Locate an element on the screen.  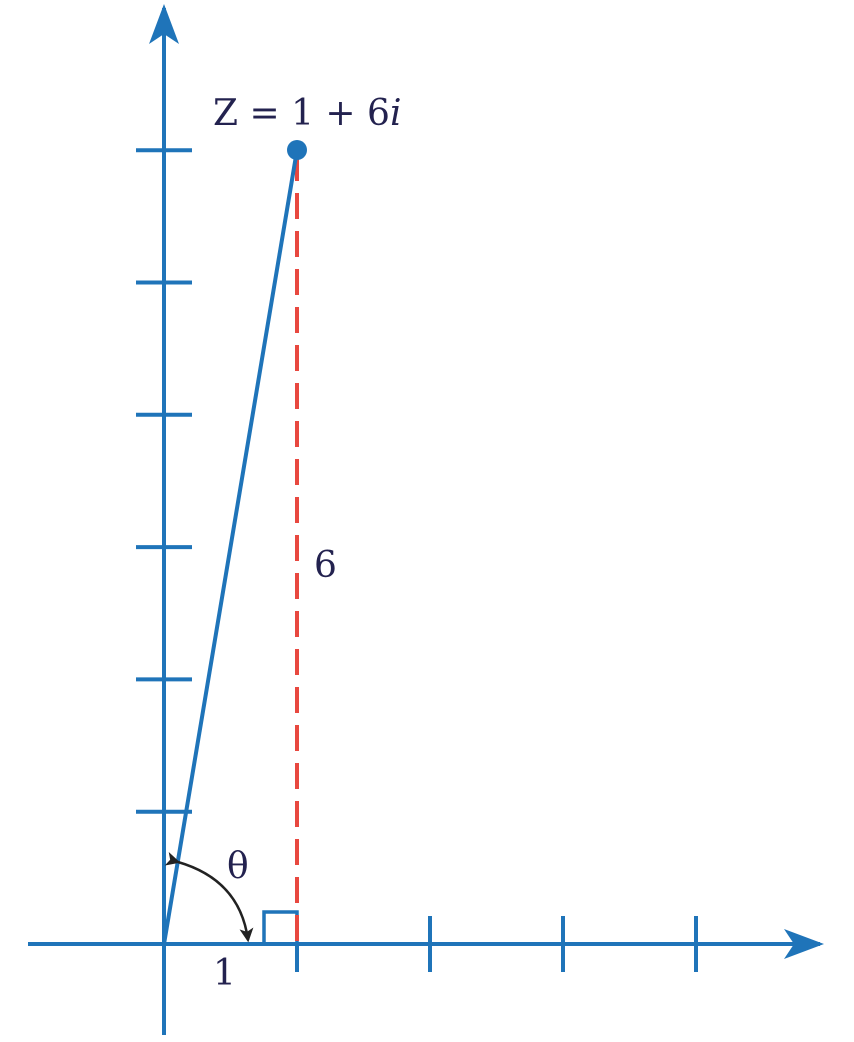
point-z-label: Z = 1 + 6i is located at coordinates (307, 113).